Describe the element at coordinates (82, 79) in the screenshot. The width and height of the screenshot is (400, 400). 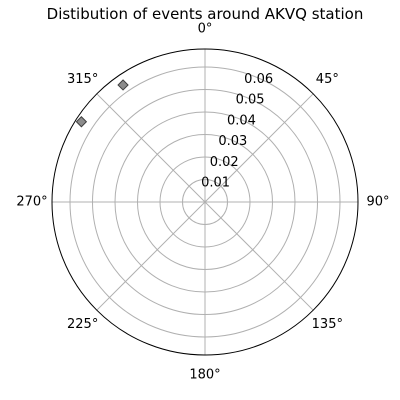
I see `angle-tick-label: 315°` at that location.